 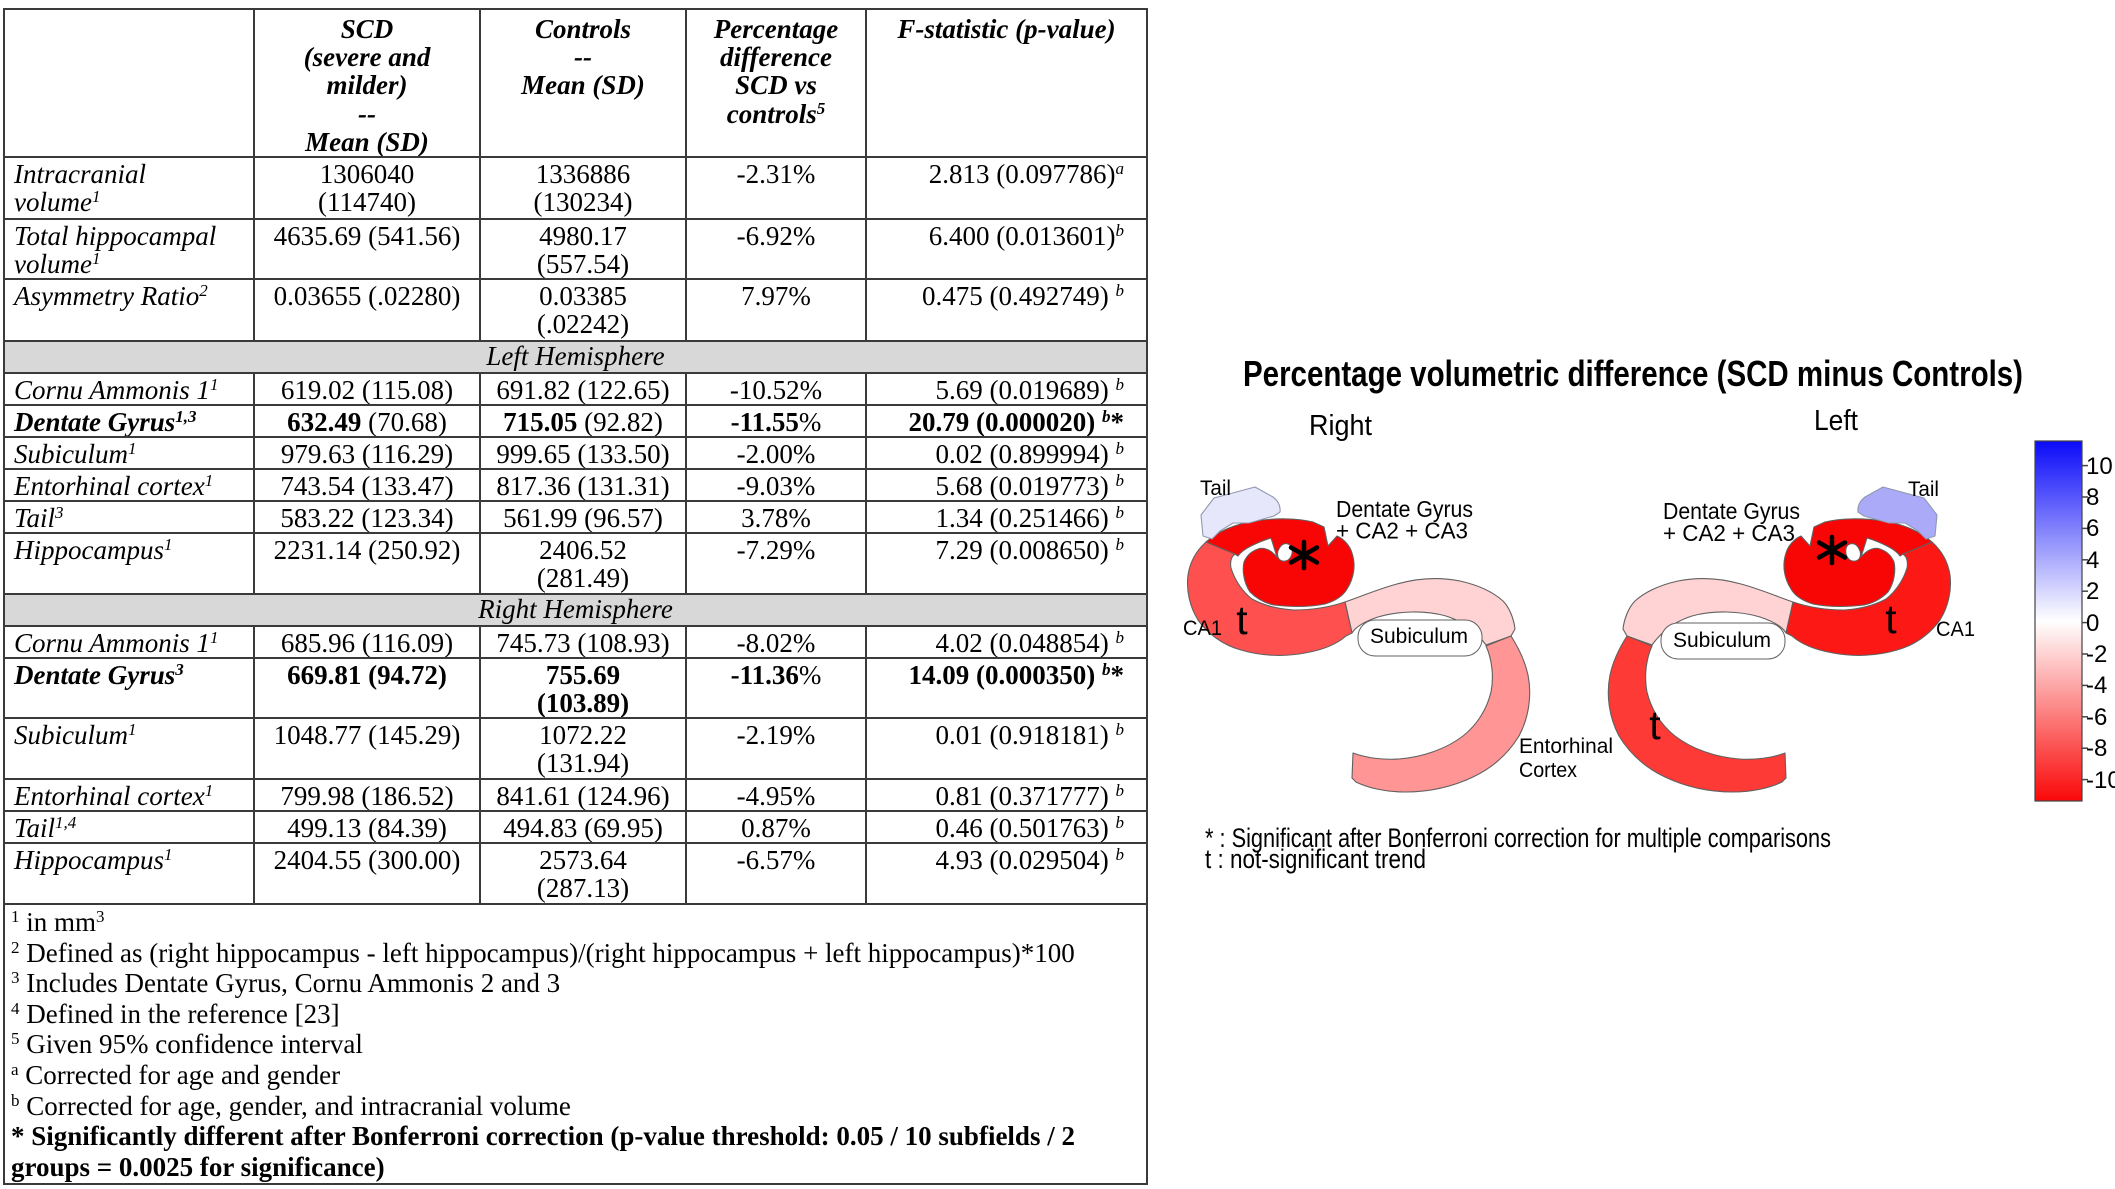 I want to click on svg-text: -2, so click(x=2096, y=654).